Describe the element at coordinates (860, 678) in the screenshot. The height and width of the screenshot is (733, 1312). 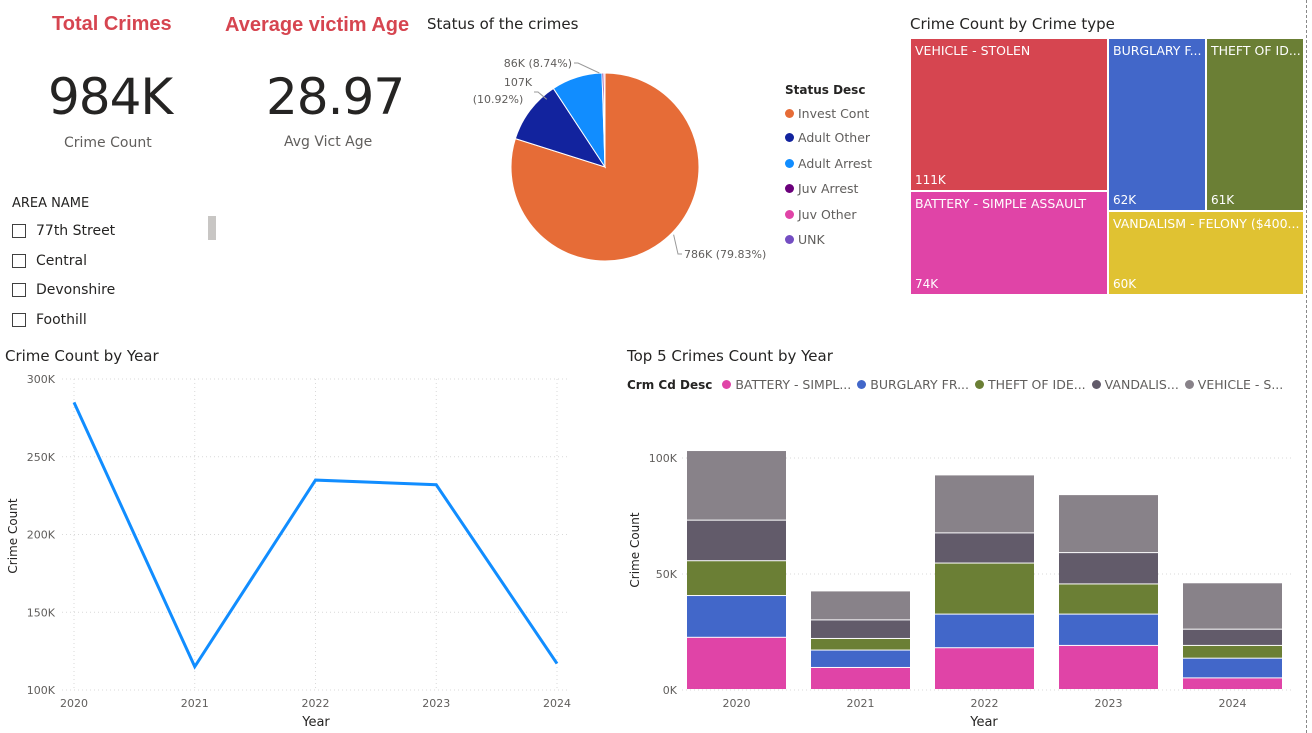
I see `bar-segment-battery-simpl-2021` at that location.